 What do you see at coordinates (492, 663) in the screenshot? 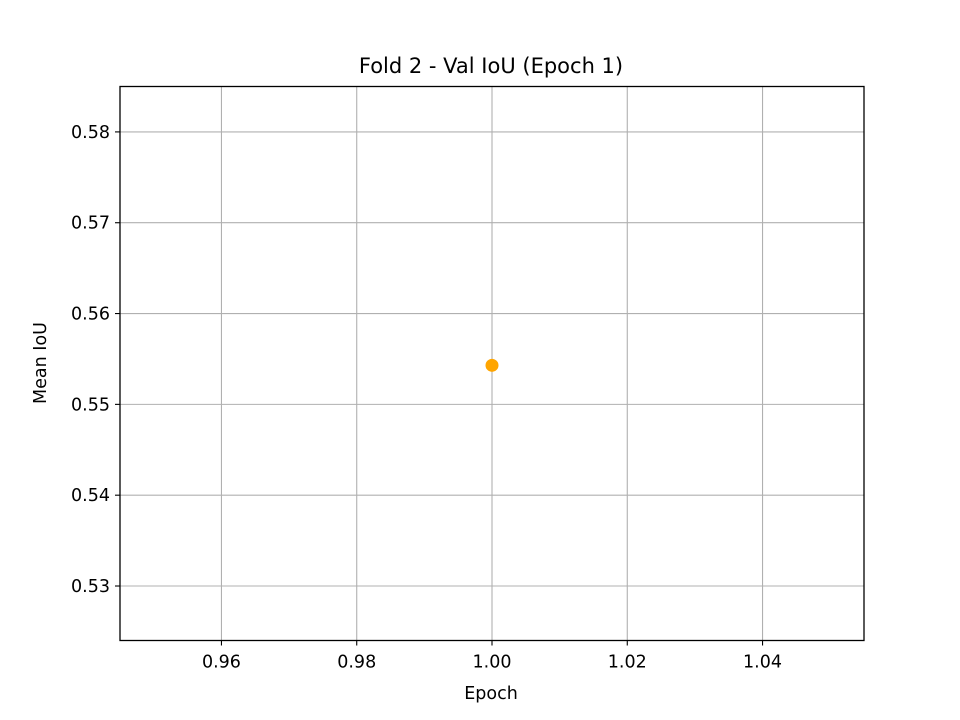
I see `x-tick-label: 1.00` at bounding box center [492, 663].